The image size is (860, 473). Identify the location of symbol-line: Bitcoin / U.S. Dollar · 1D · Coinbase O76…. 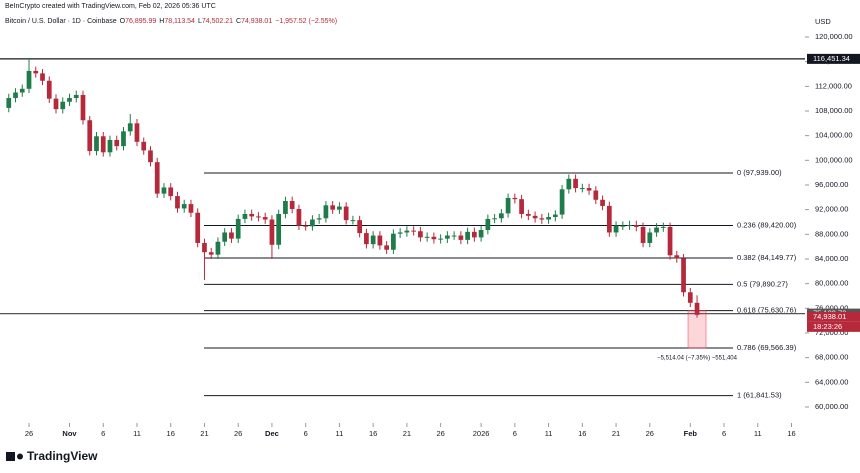
(171, 21).